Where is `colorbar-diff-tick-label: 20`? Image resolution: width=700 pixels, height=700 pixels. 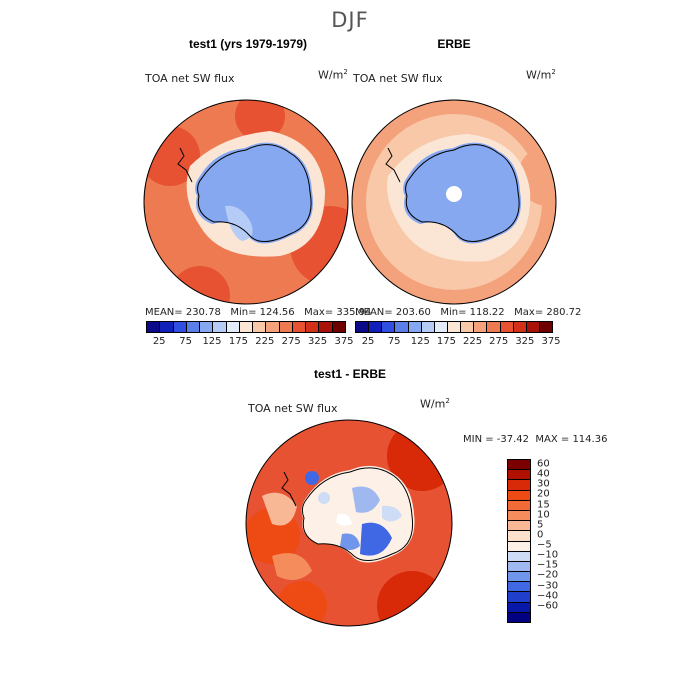
colorbar-diff-tick-label: 20 is located at coordinates (543, 494).